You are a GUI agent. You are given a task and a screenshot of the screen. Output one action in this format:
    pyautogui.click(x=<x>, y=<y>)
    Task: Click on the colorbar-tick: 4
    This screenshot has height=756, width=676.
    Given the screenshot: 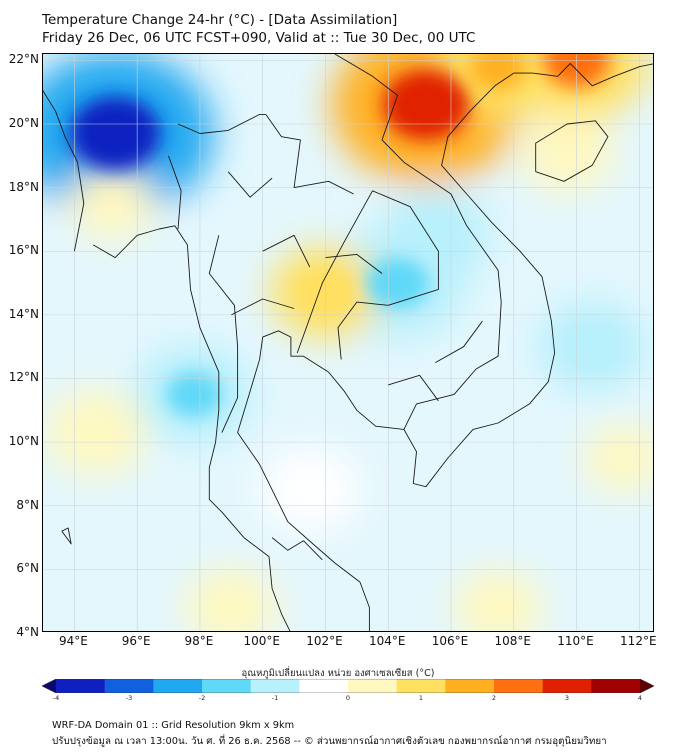 What is the action you would take?
    pyautogui.click(x=640, y=698)
    